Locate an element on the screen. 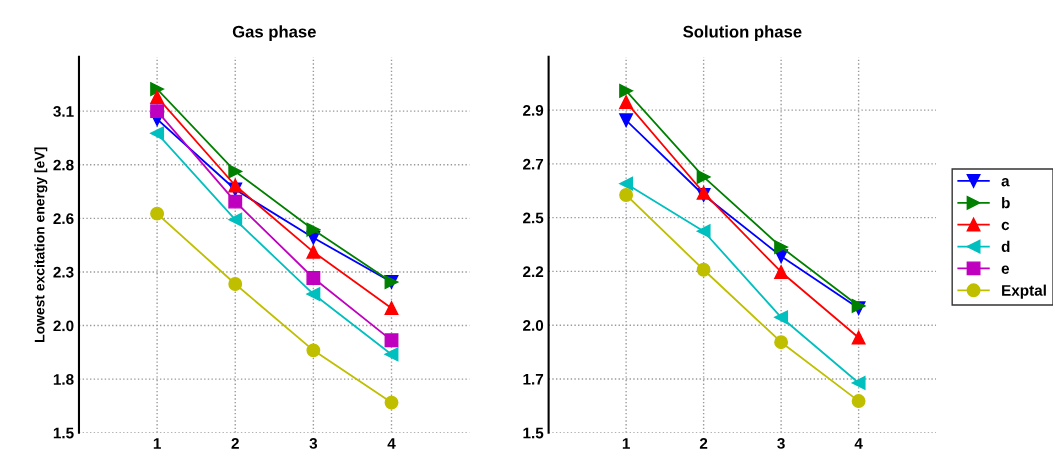  y-tick-label: 2.3 is located at coordinates (63, 272).